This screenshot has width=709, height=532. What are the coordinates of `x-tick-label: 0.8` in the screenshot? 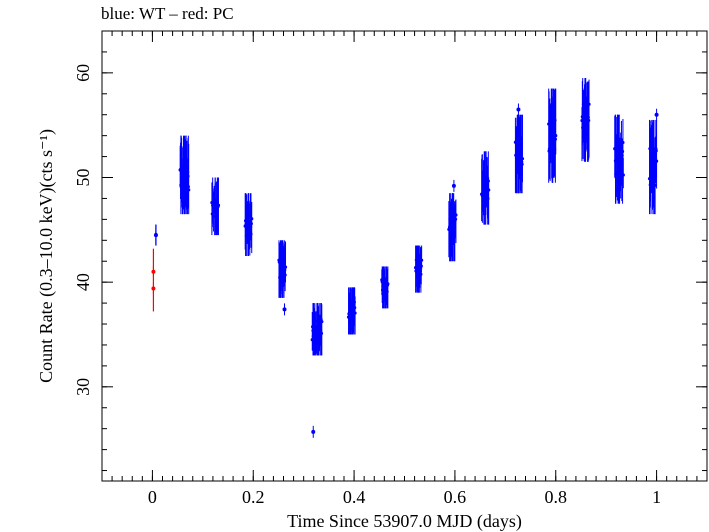 It's located at (556, 497).